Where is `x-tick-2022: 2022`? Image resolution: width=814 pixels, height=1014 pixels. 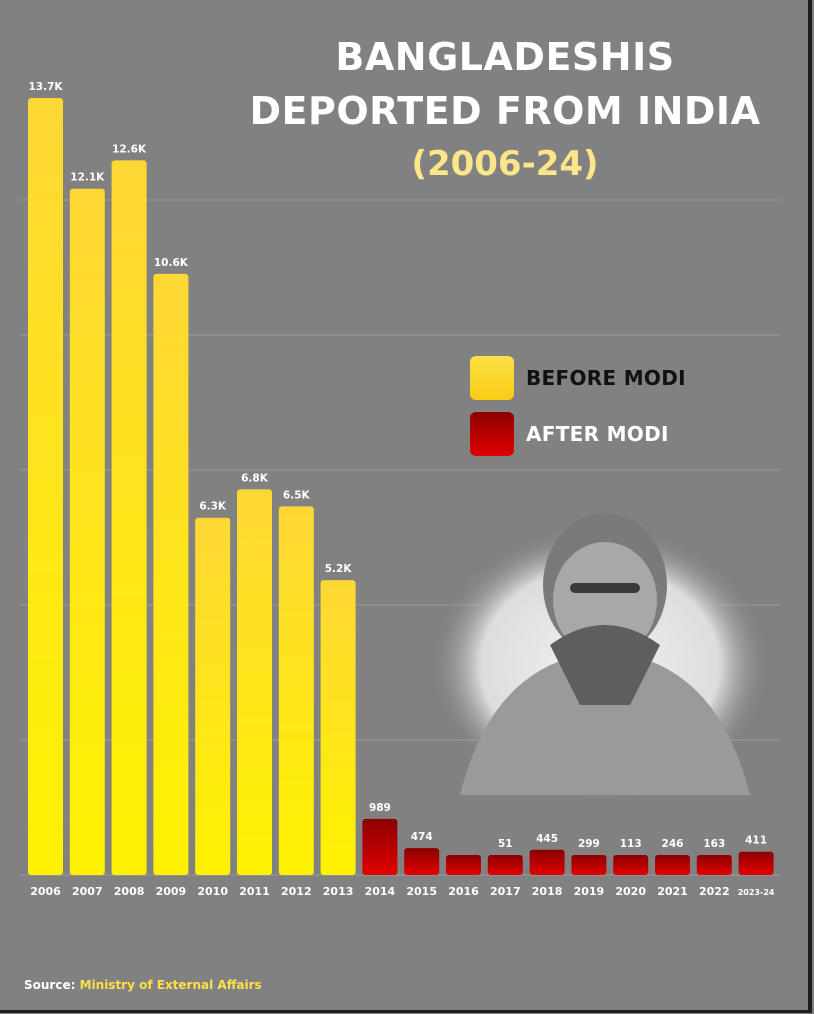 x-tick-2022: 2022 is located at coordinates (714, 891).